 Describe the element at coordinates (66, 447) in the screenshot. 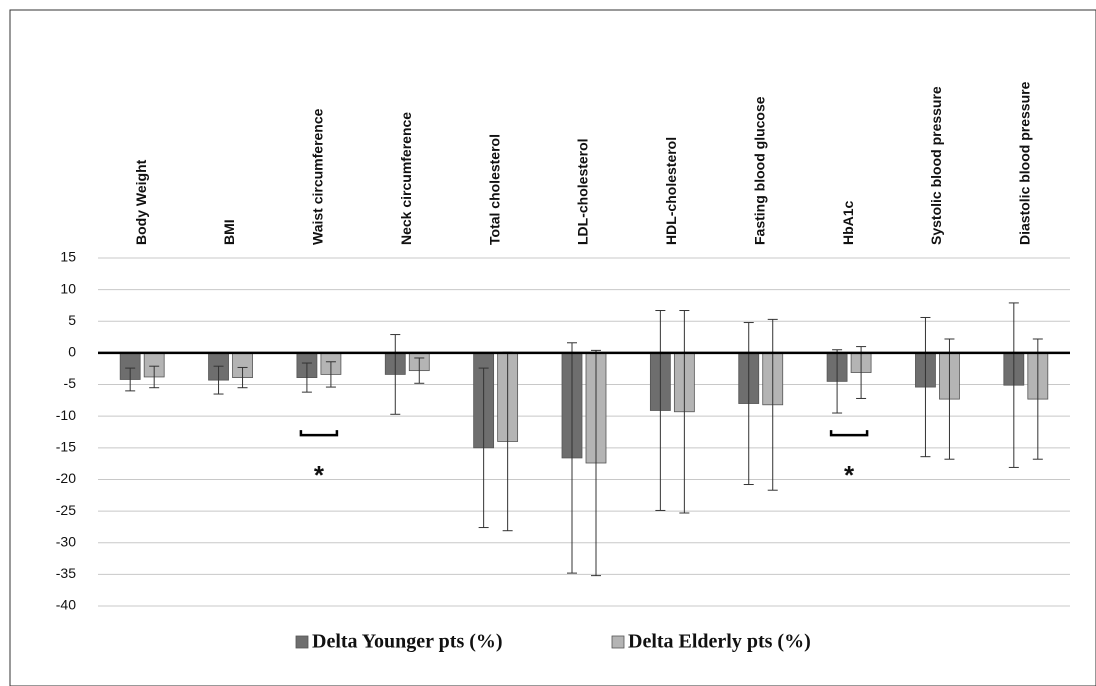

I see `y-tick-label: -15` at that location.